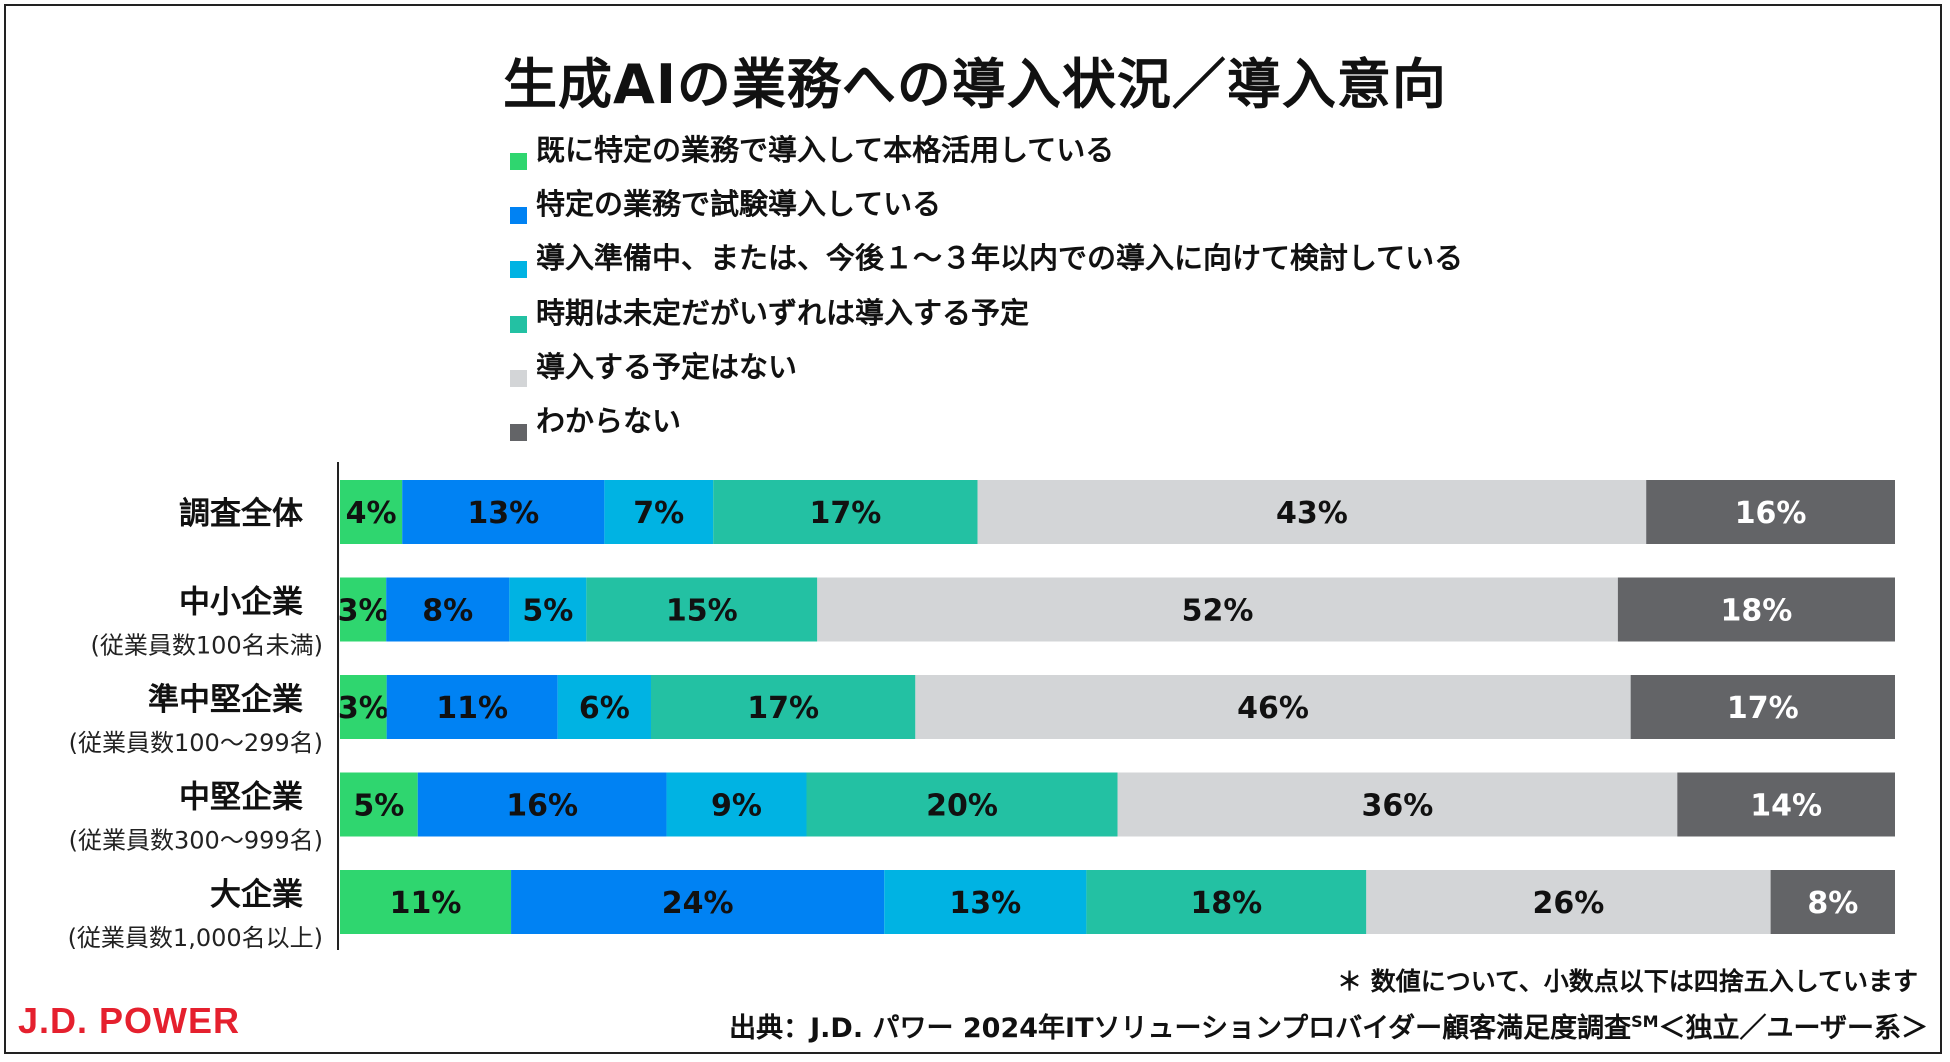 This screenshot has width=1950, height=1062. I want to click on data-label-small-fully-adopted: 3%, so click(363, 611).